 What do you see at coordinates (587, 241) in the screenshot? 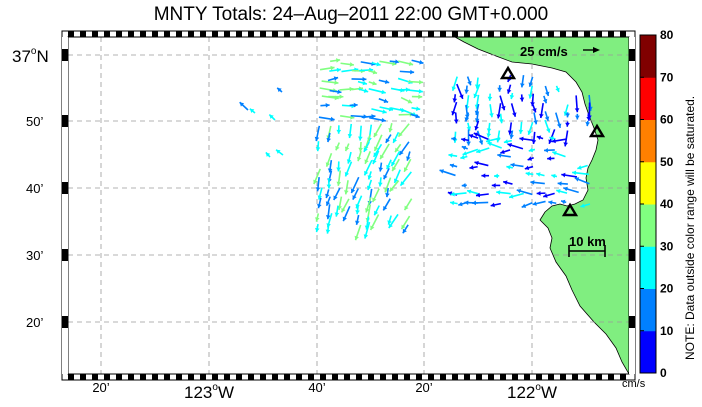
I see `scale-bar-label: 10 km` at bounding box center [587, 241].